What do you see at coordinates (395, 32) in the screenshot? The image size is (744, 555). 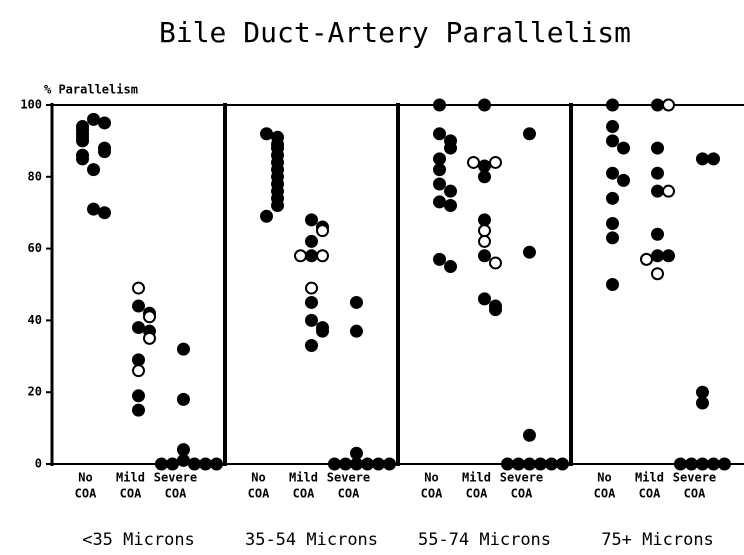 I see `chart-title: Bile Duct-Artery Parallelism` at bounding box center [395, 32].